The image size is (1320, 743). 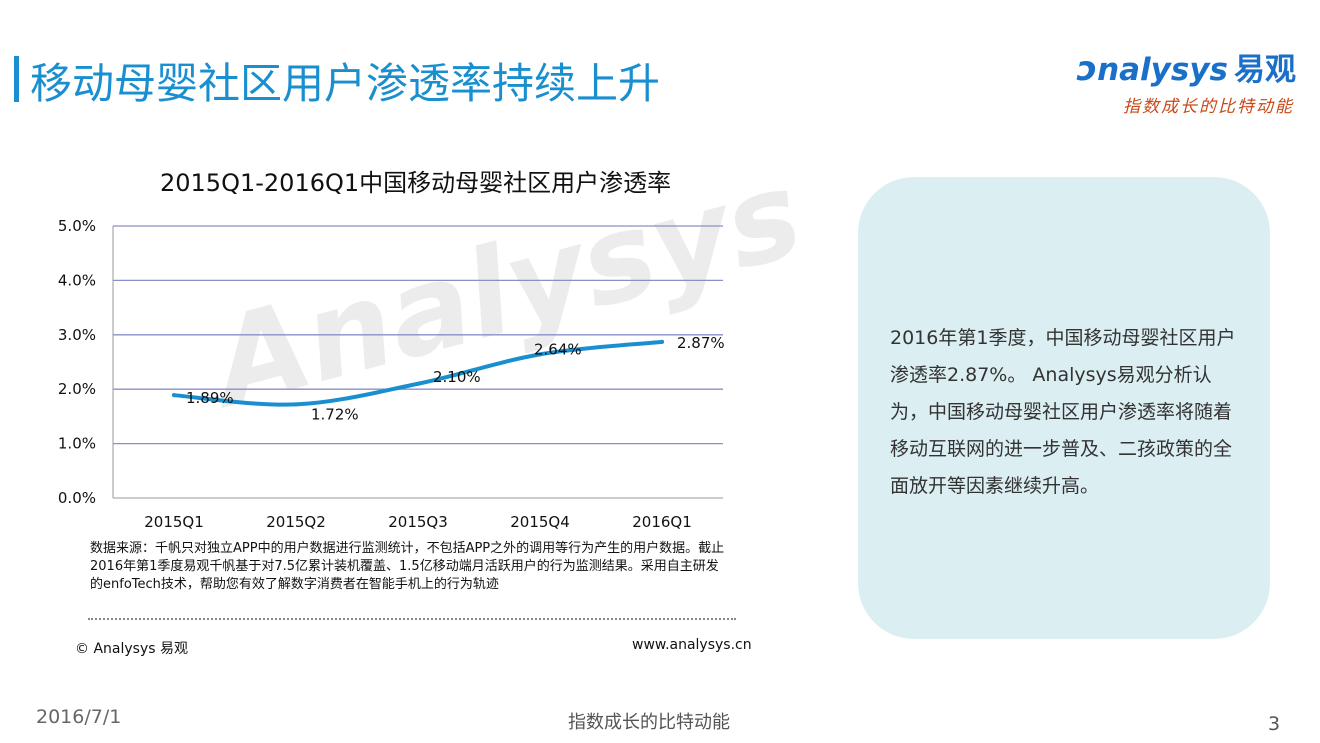 What do you see at coordinates (418, 522) in the screenshot?
I see `x-tick-label: 2015Q3` at bounding box center [418, 522].